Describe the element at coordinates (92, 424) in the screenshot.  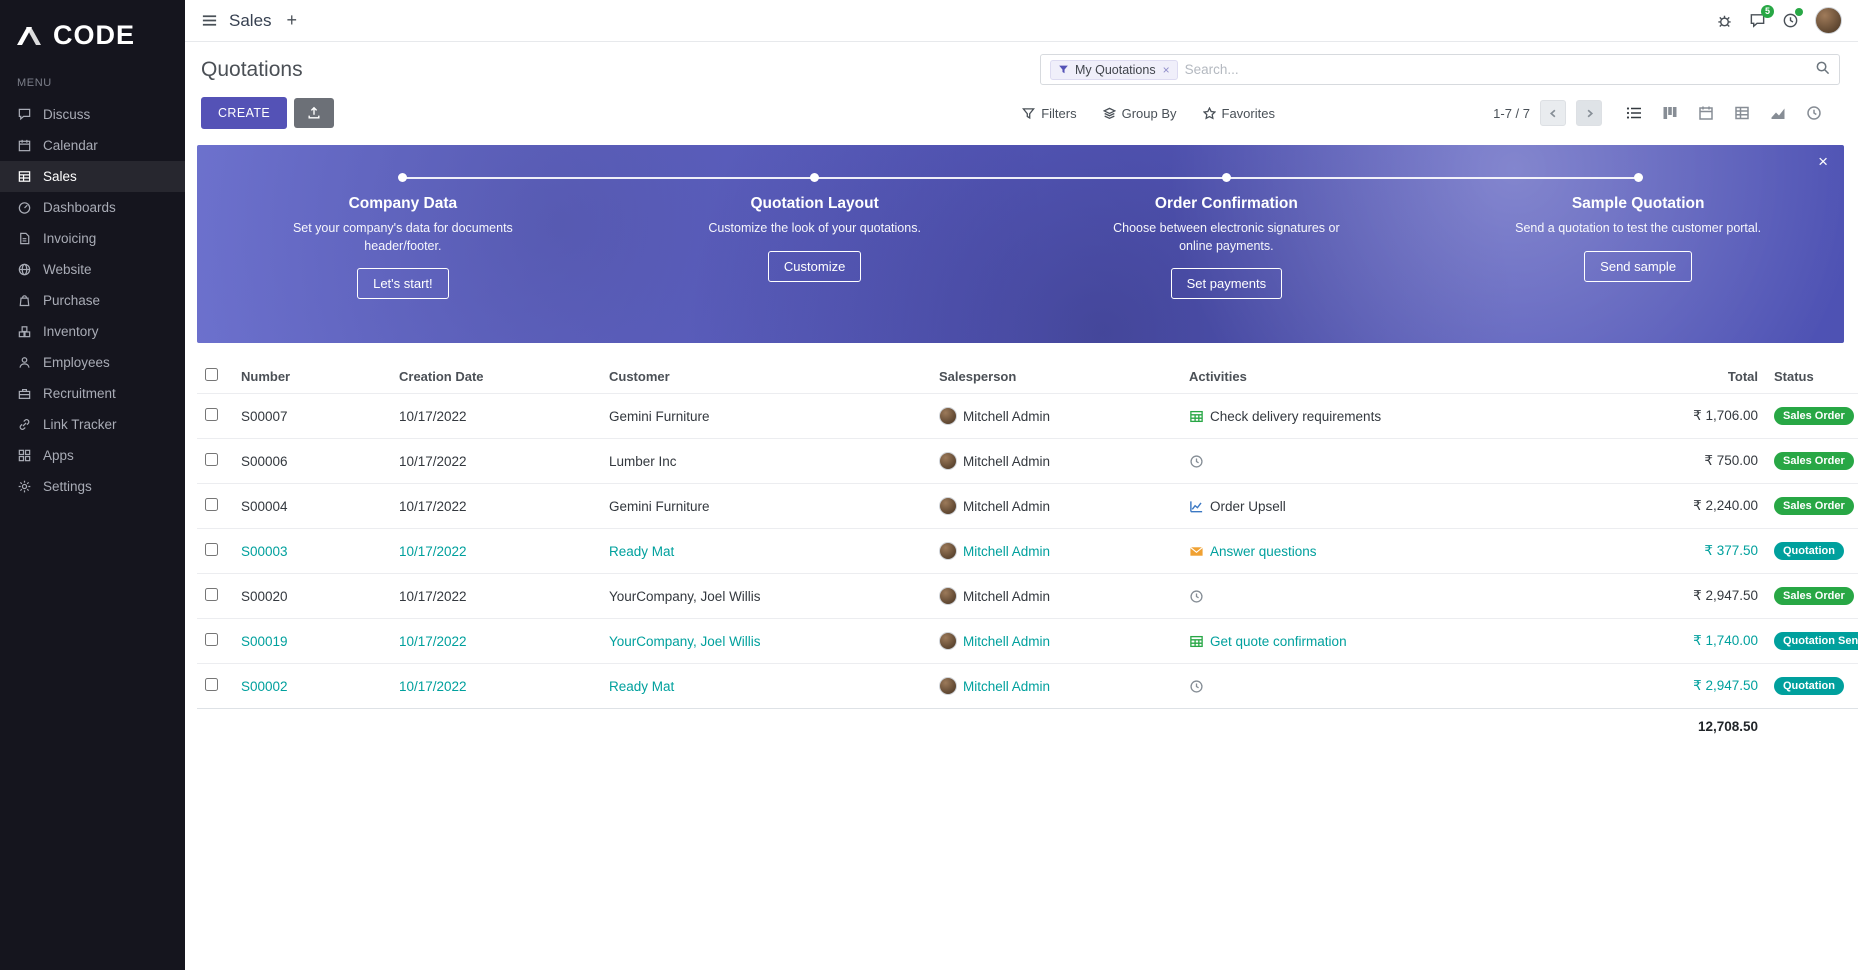
I see `sidebar-item-link-tracker: Link Tracker` at that location.